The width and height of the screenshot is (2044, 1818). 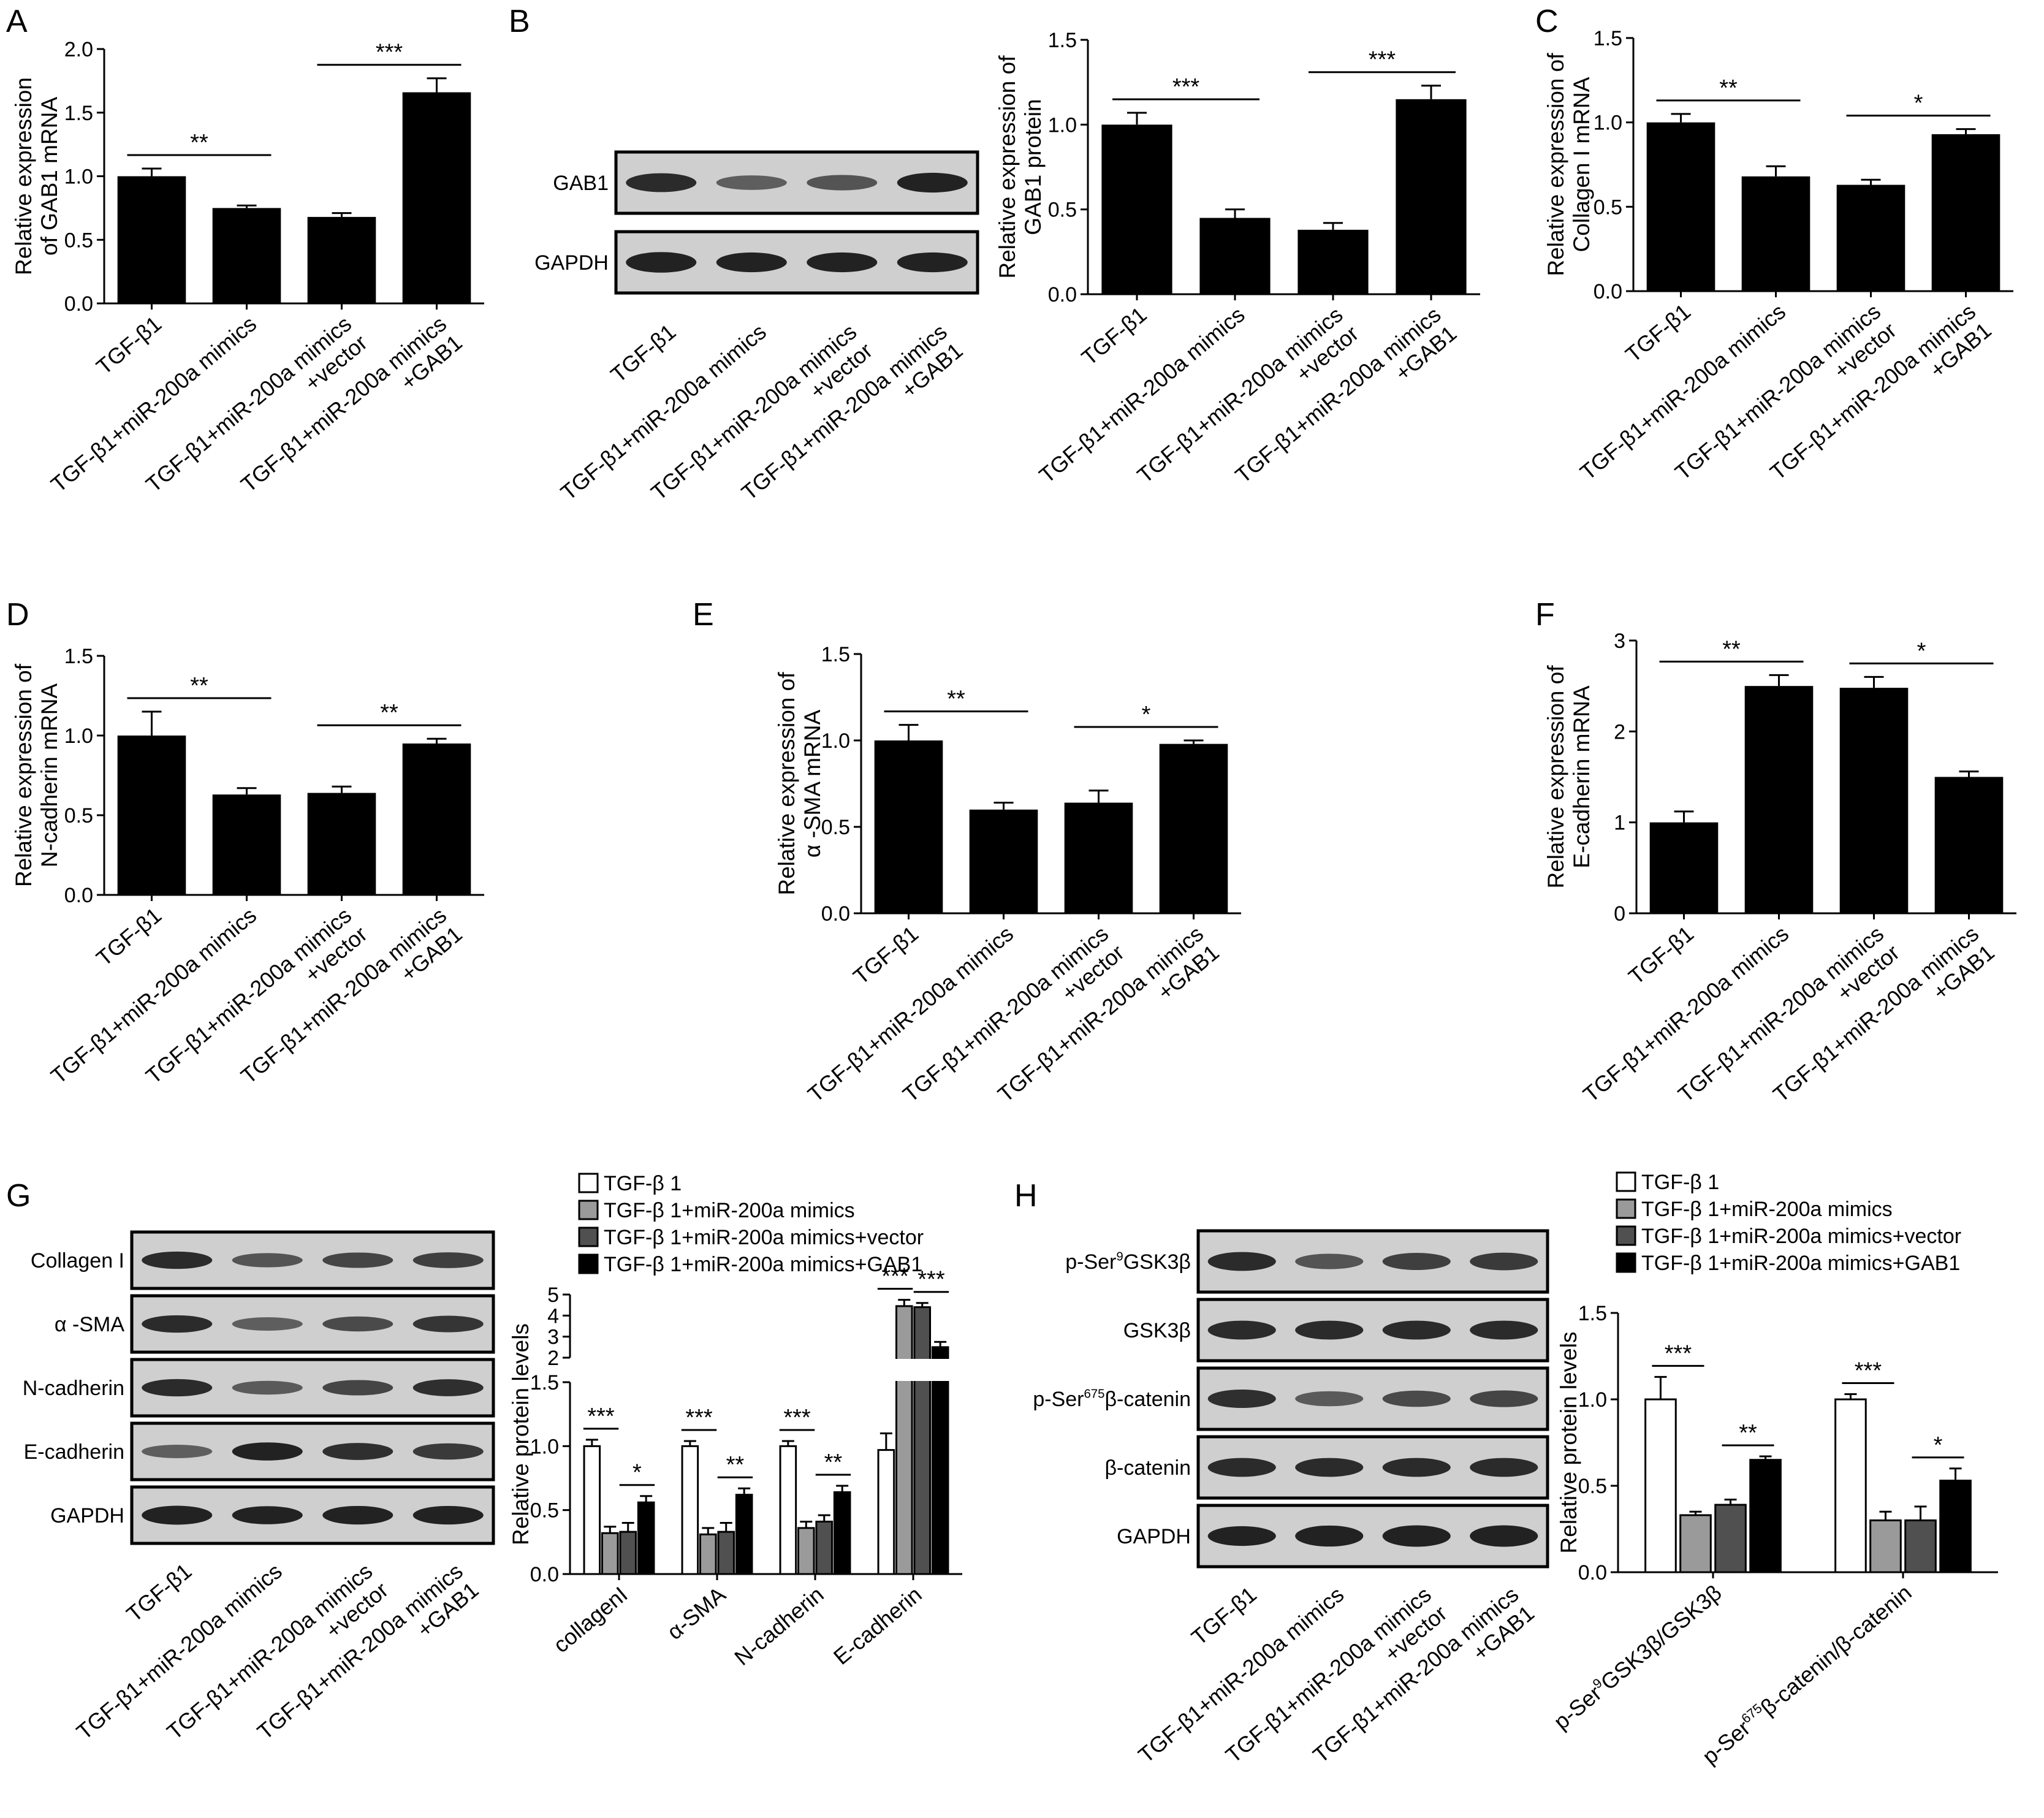 What do you see at coordinates (553, 1316) in the screenshot?
I see `panel-g-y-tick-label: 4` at bounding box center [553, 1316].